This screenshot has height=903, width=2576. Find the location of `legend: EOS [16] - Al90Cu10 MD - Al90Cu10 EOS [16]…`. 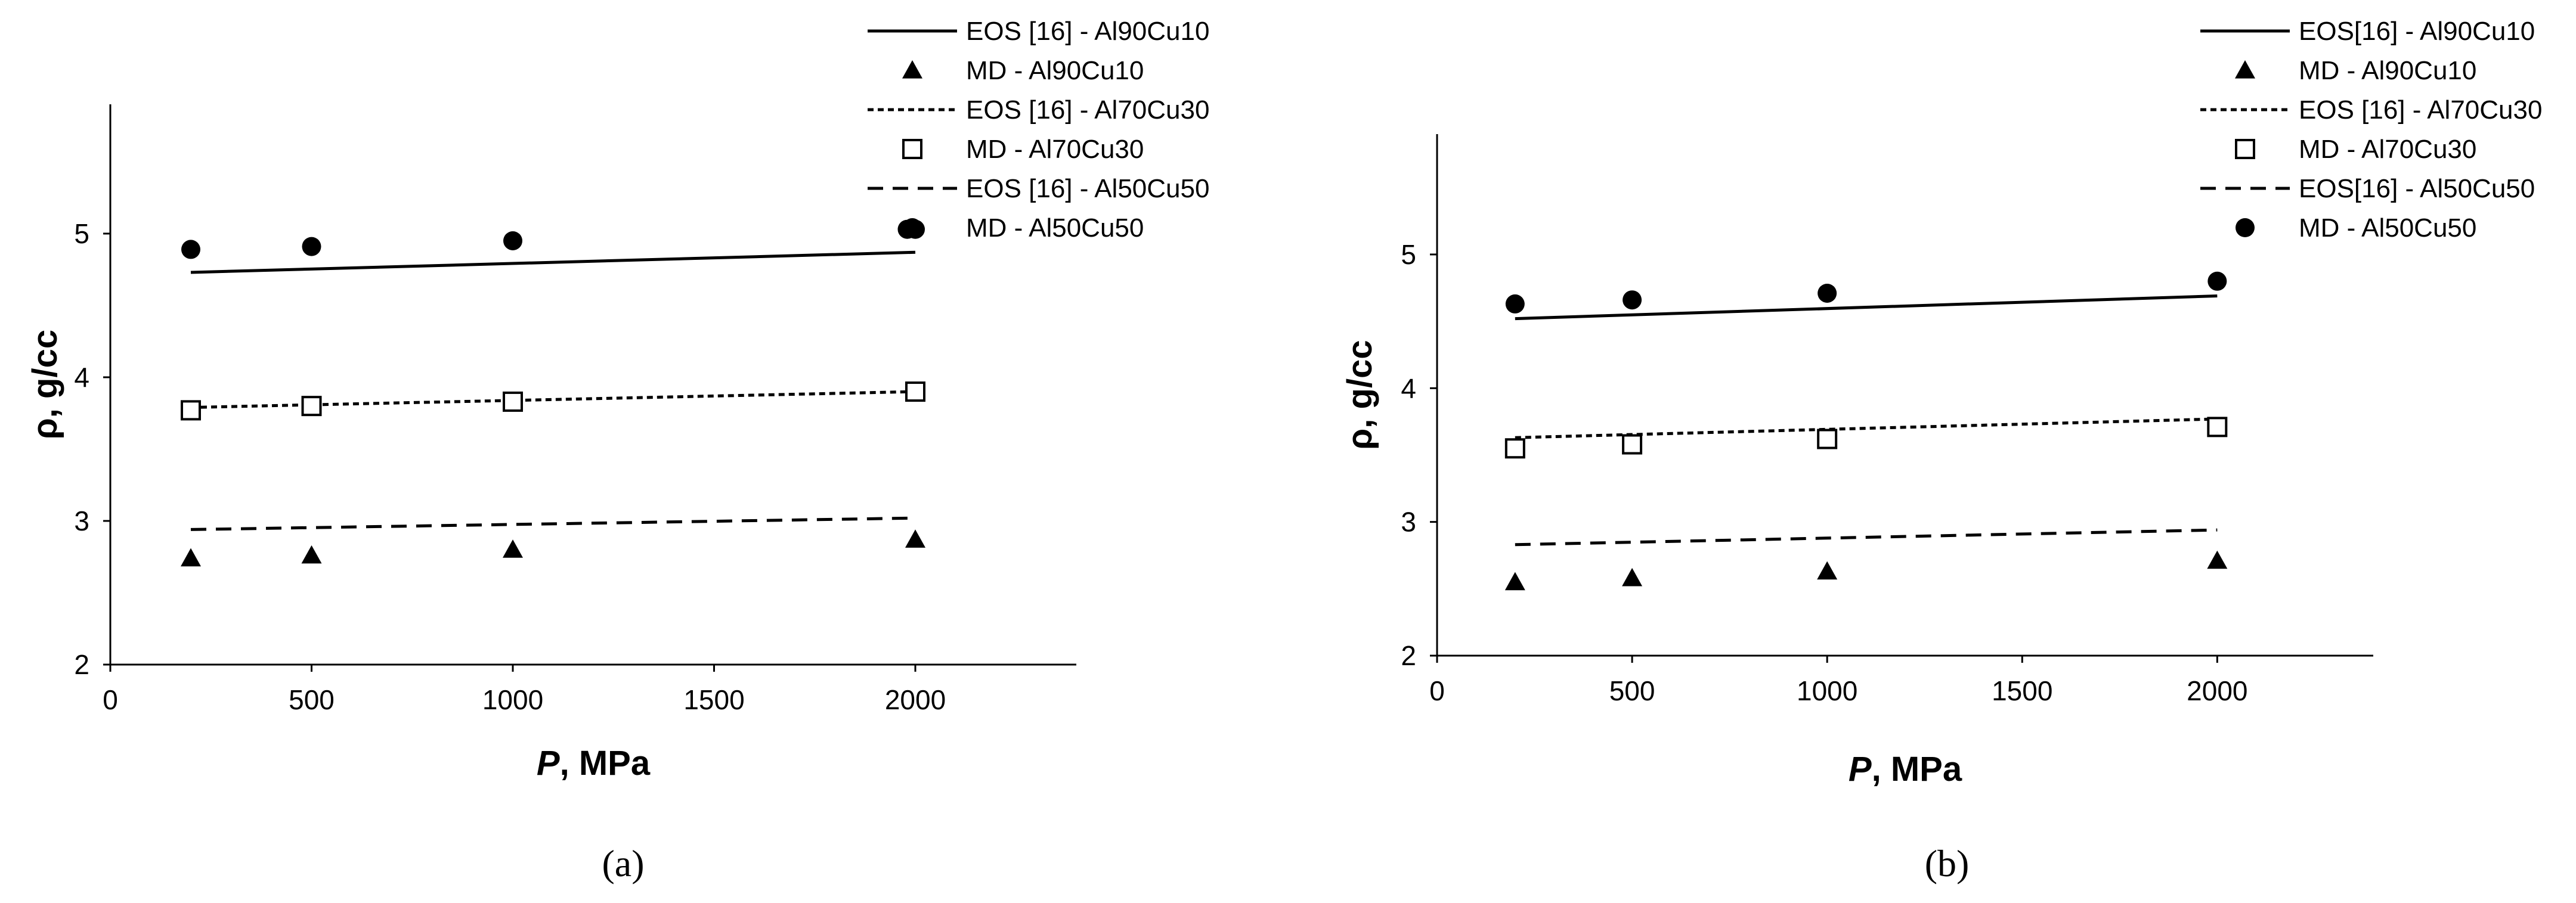

legend: EOS [16] - Al90Cu10 MD - Al90Cu10 EOS [16]… is located at coordinates (1038, 130).